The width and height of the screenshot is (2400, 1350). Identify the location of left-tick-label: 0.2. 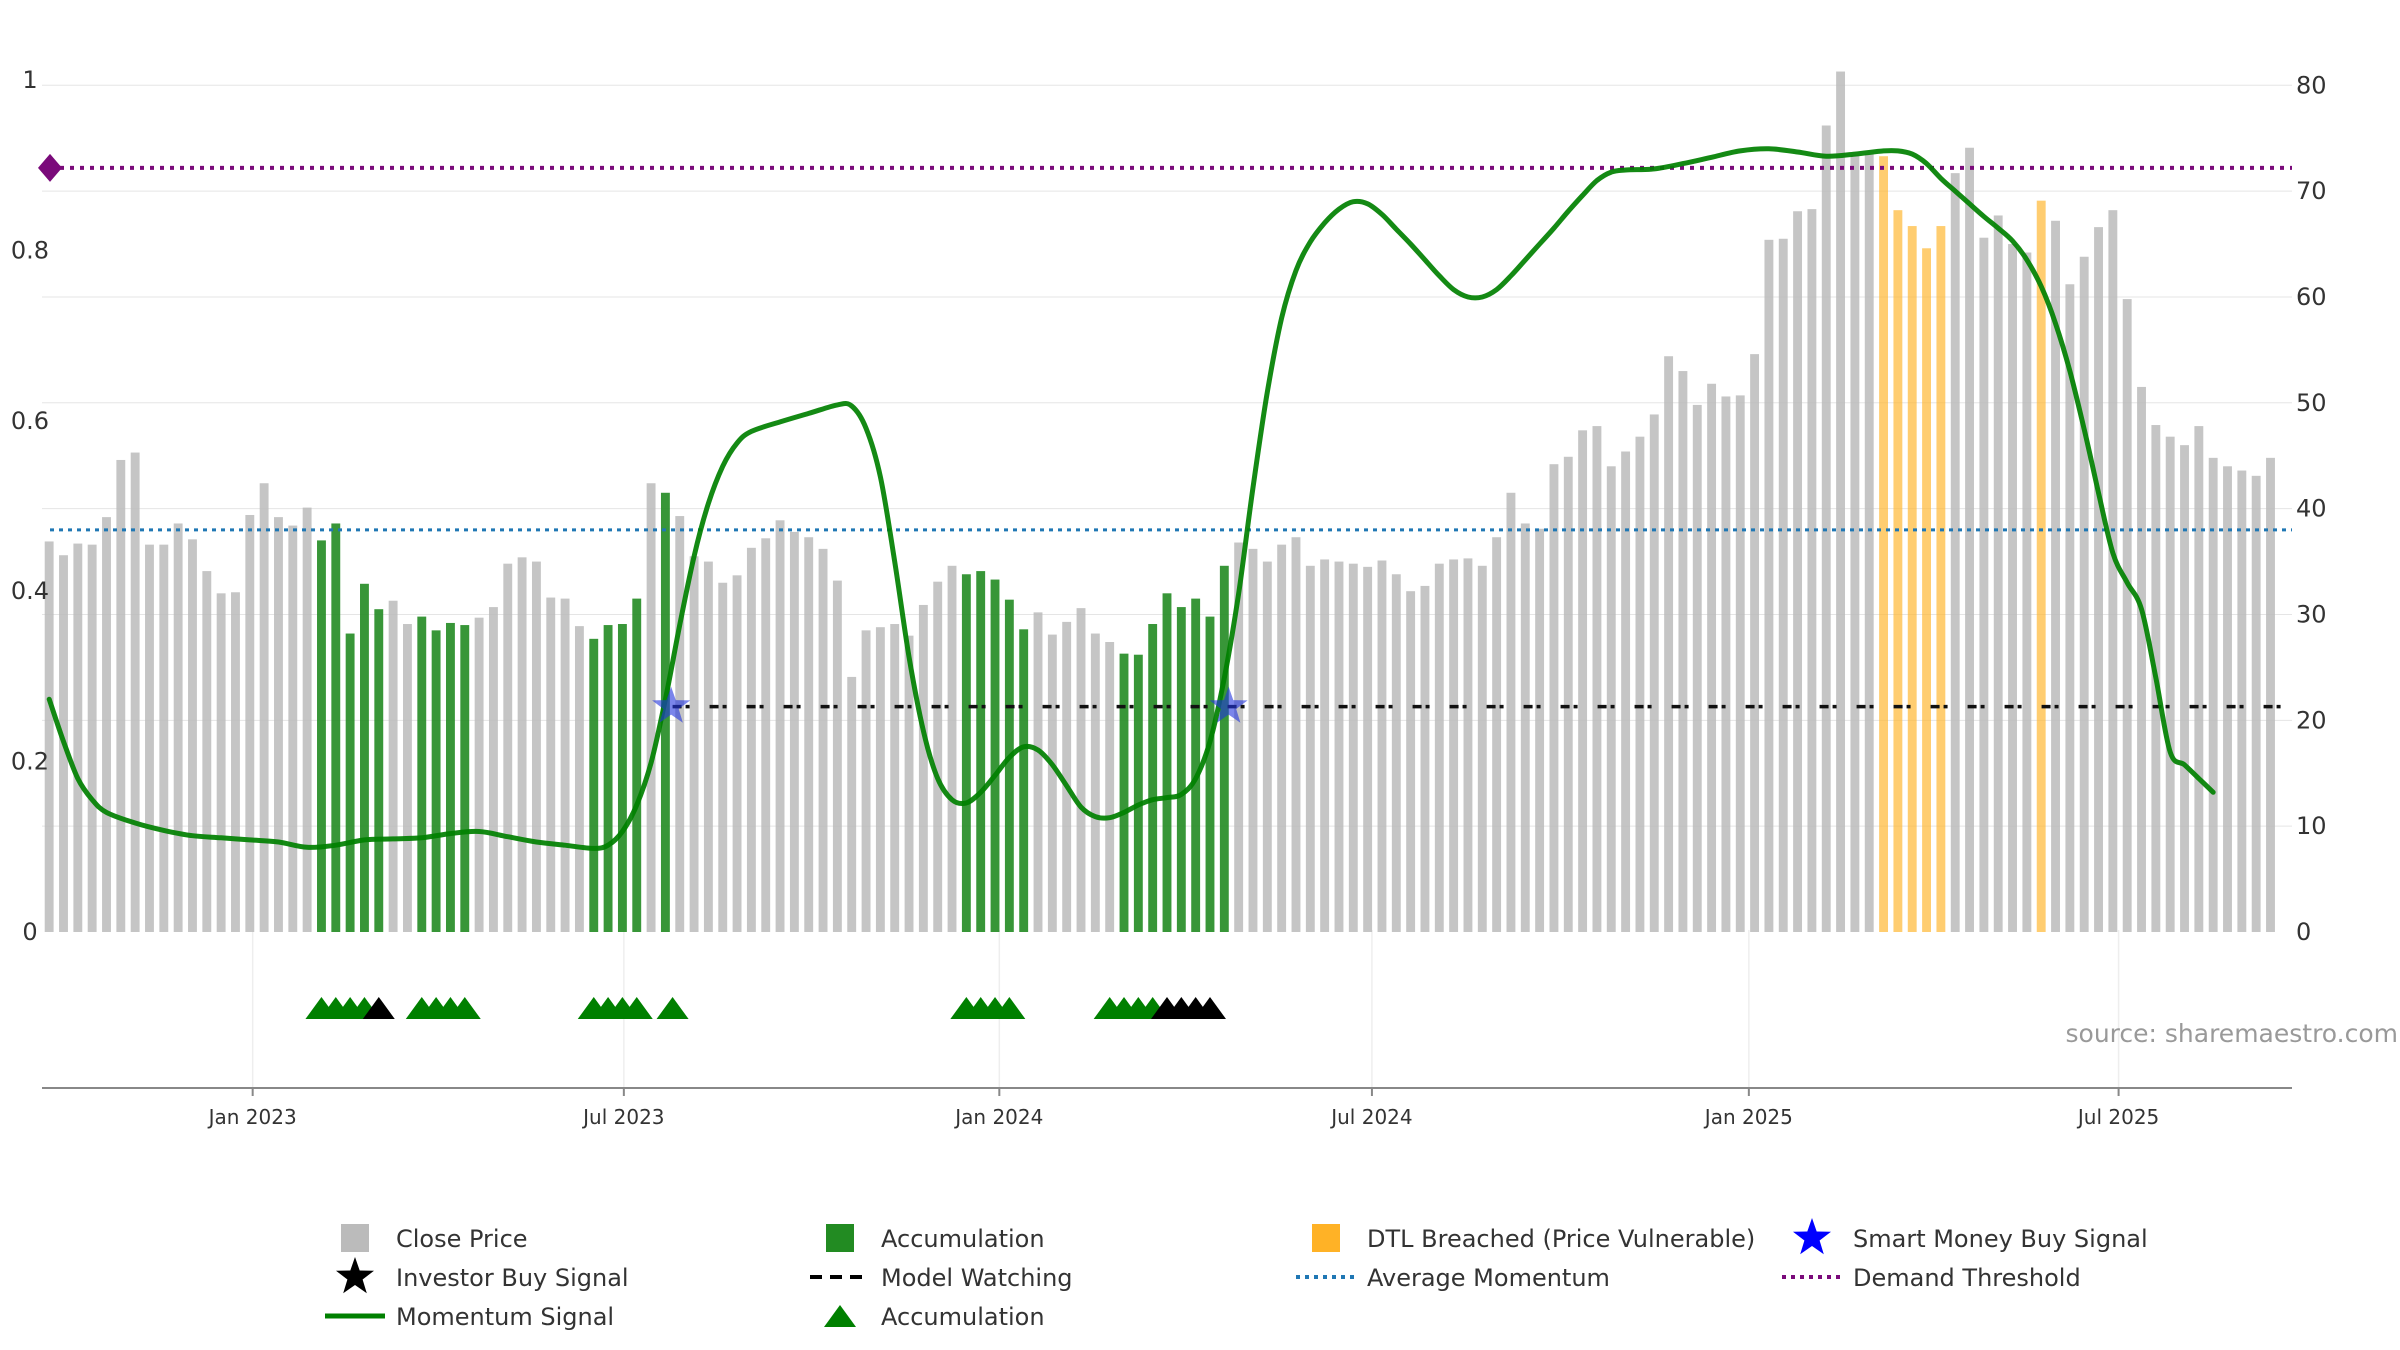
(30, 762).